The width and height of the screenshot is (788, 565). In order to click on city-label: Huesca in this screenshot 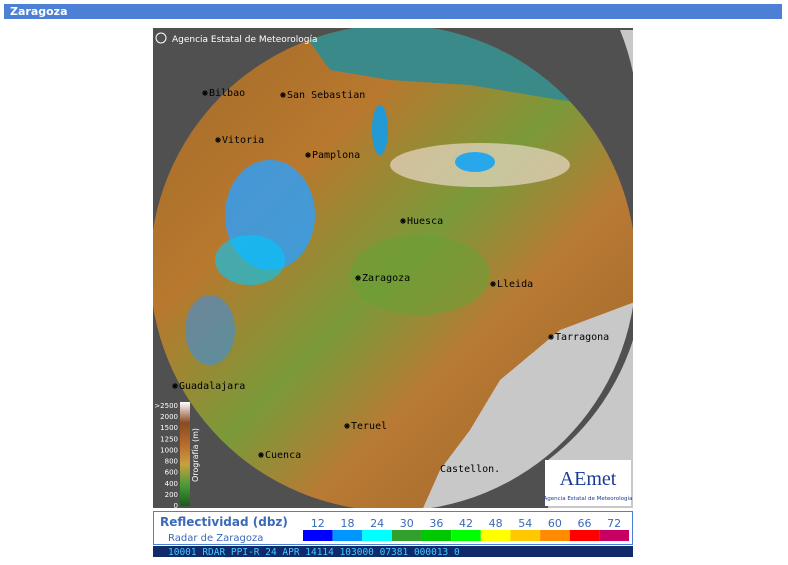, I will do `click(425, 221)`.